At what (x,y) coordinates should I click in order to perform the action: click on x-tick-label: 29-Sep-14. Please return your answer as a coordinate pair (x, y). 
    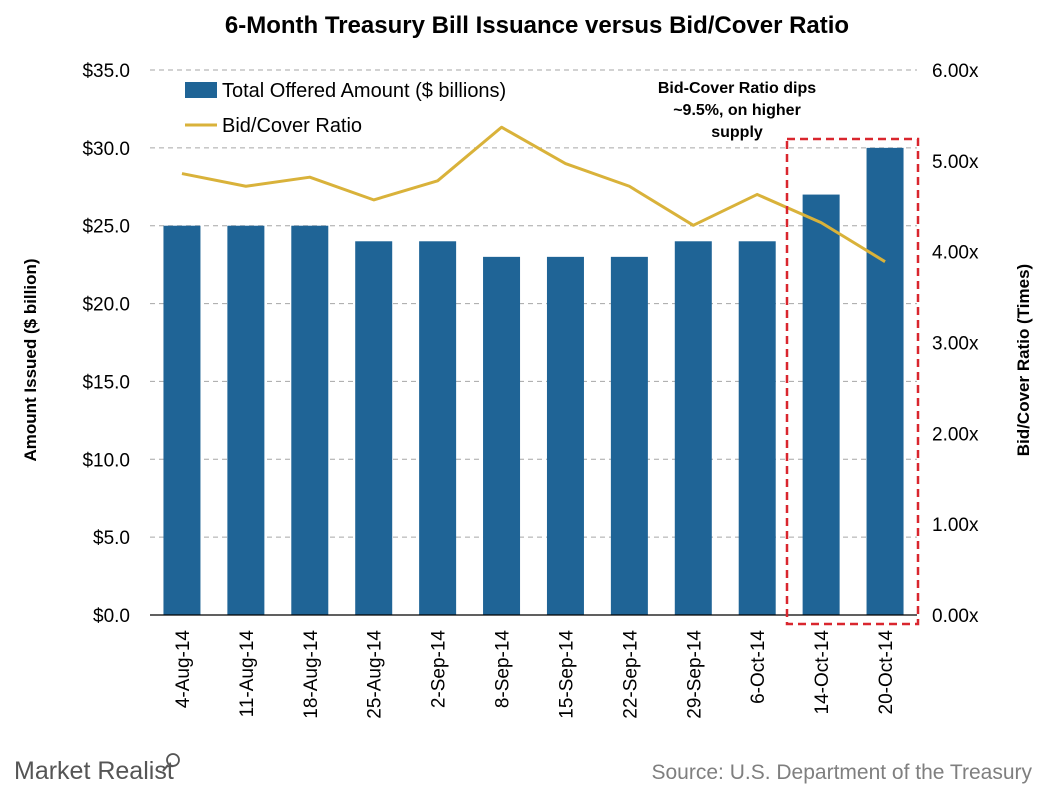
    Looking at the image, I should click on (694, 674).